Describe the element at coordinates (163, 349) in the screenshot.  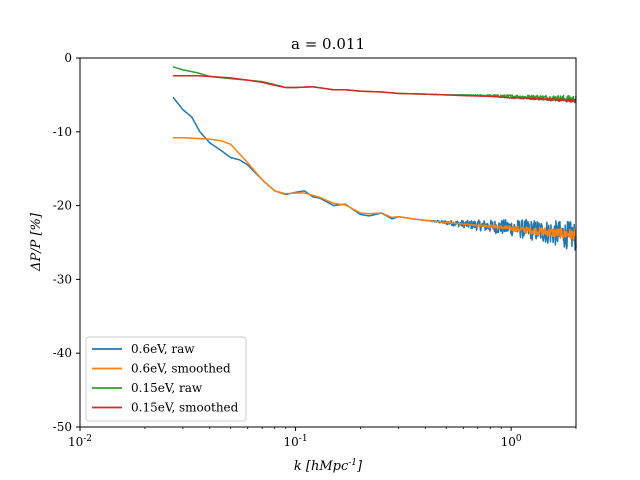
I see `legend-label-0: 0.6eV, raw` at that location.